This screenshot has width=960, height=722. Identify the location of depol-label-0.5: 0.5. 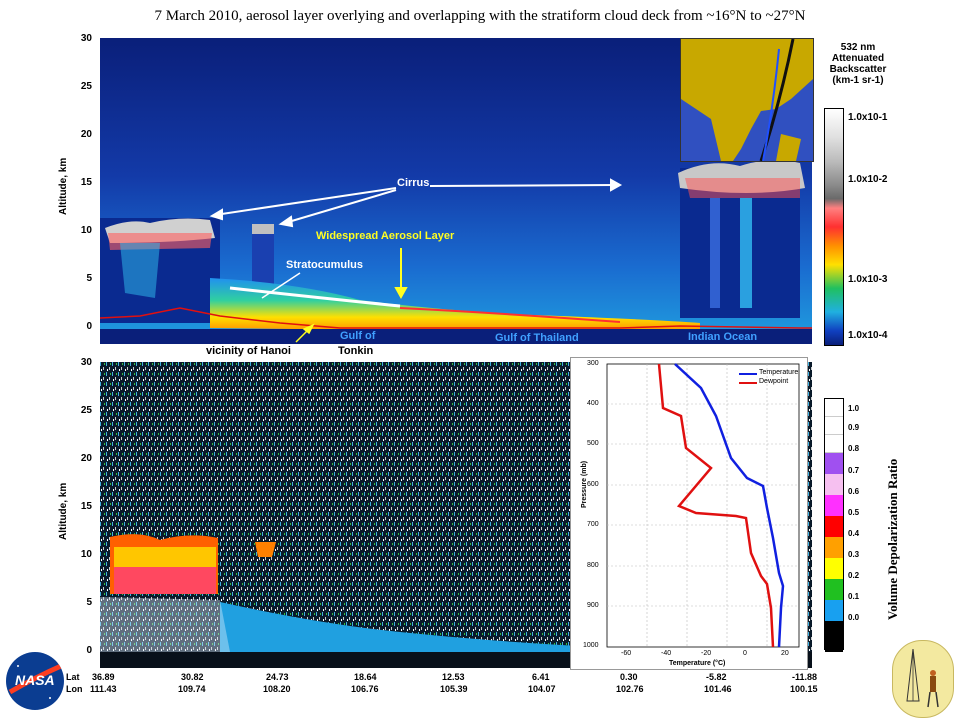
(854, 512).